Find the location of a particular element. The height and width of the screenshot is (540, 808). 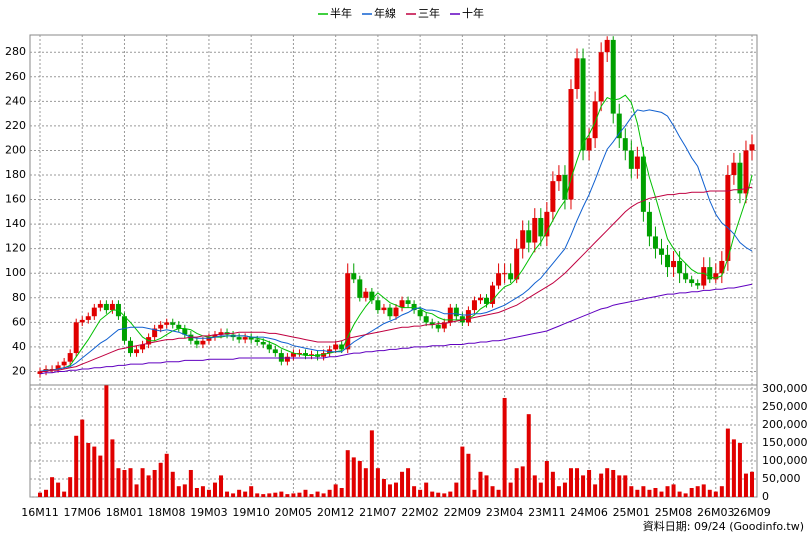

legend-label: 十年 is located at coordinates (473, 13).